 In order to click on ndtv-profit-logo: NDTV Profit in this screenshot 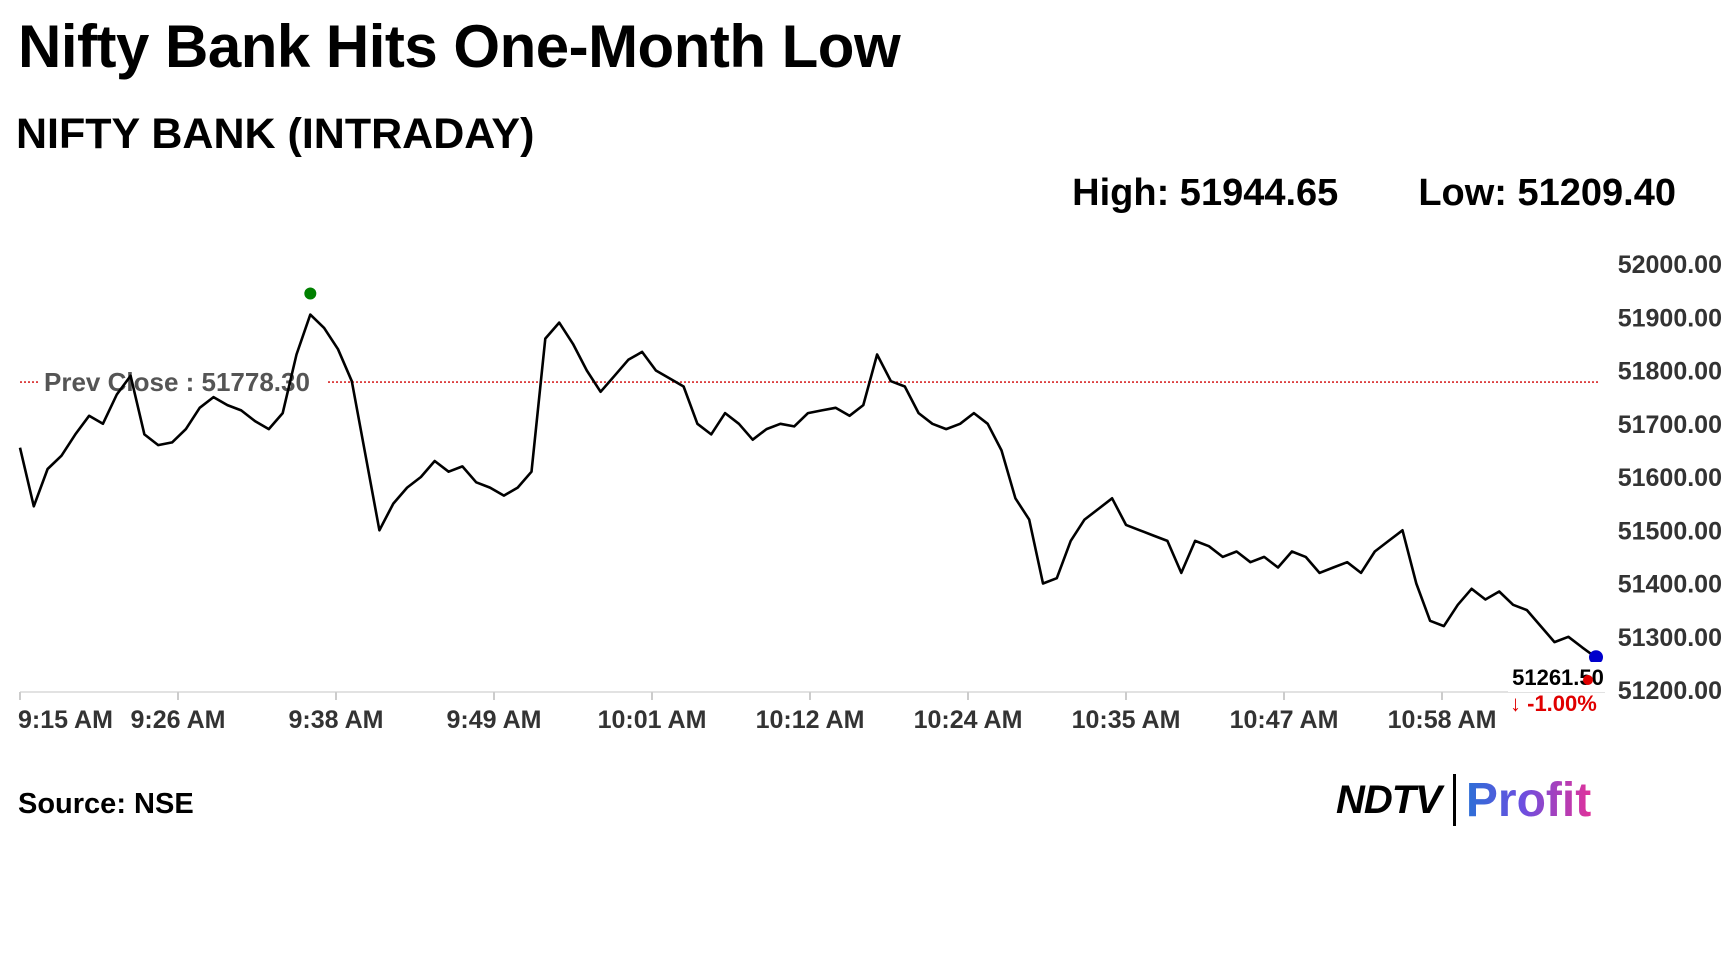, I will do `click(1463, 800)`.